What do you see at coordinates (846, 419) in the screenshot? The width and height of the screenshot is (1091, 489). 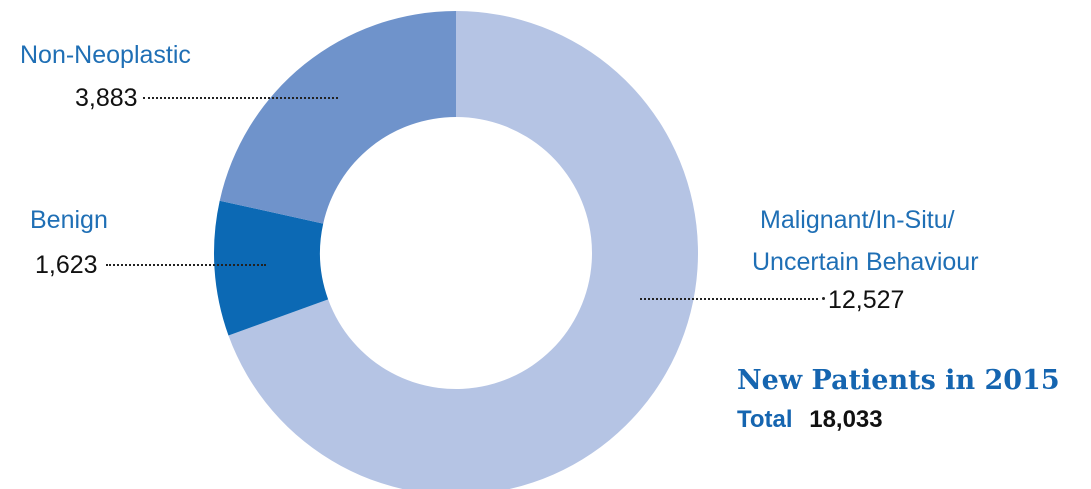 I see `total-value: 18,033` at bounding box center [846, 419].